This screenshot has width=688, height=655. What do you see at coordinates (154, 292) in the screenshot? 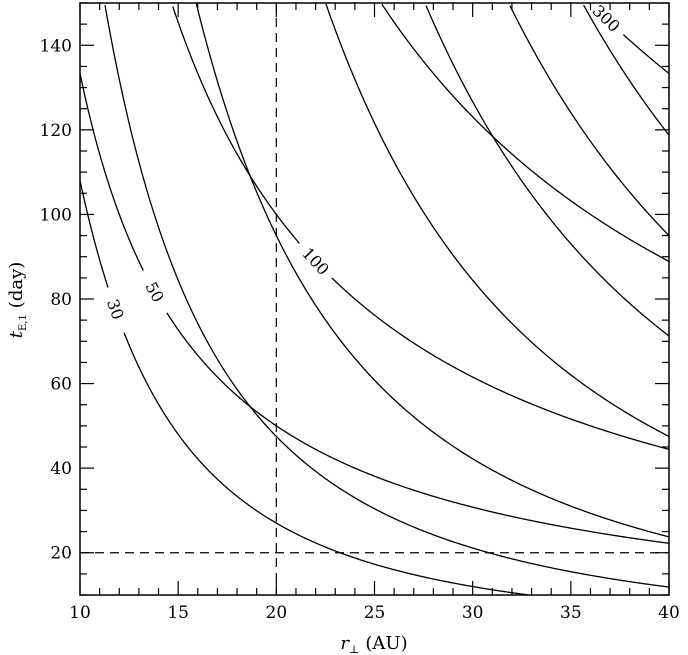
I see `contour-label-b-50: 50` at bounding box center [154, 292].